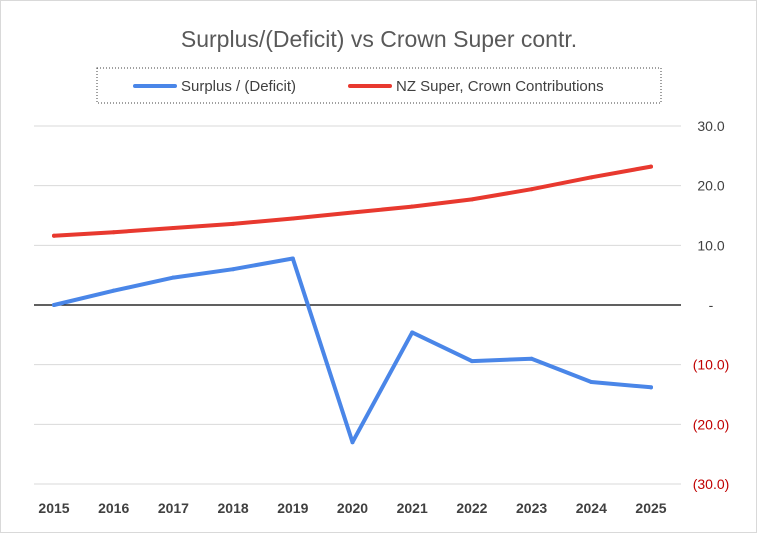  What do you see at coordinates (591, 508) in the screenshot?
I see `x-tick-label: 2024` at bounding box center [591, 508].